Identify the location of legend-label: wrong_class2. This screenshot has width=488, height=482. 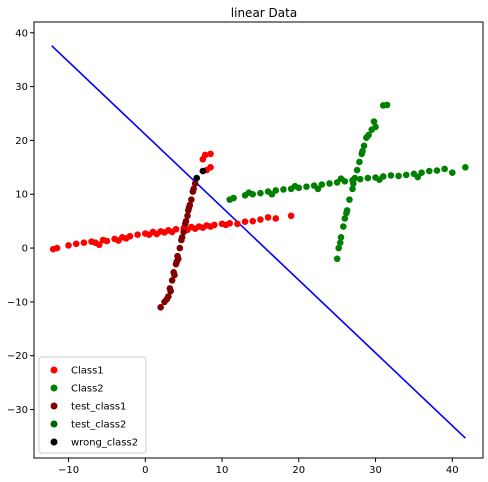
(104, 443).